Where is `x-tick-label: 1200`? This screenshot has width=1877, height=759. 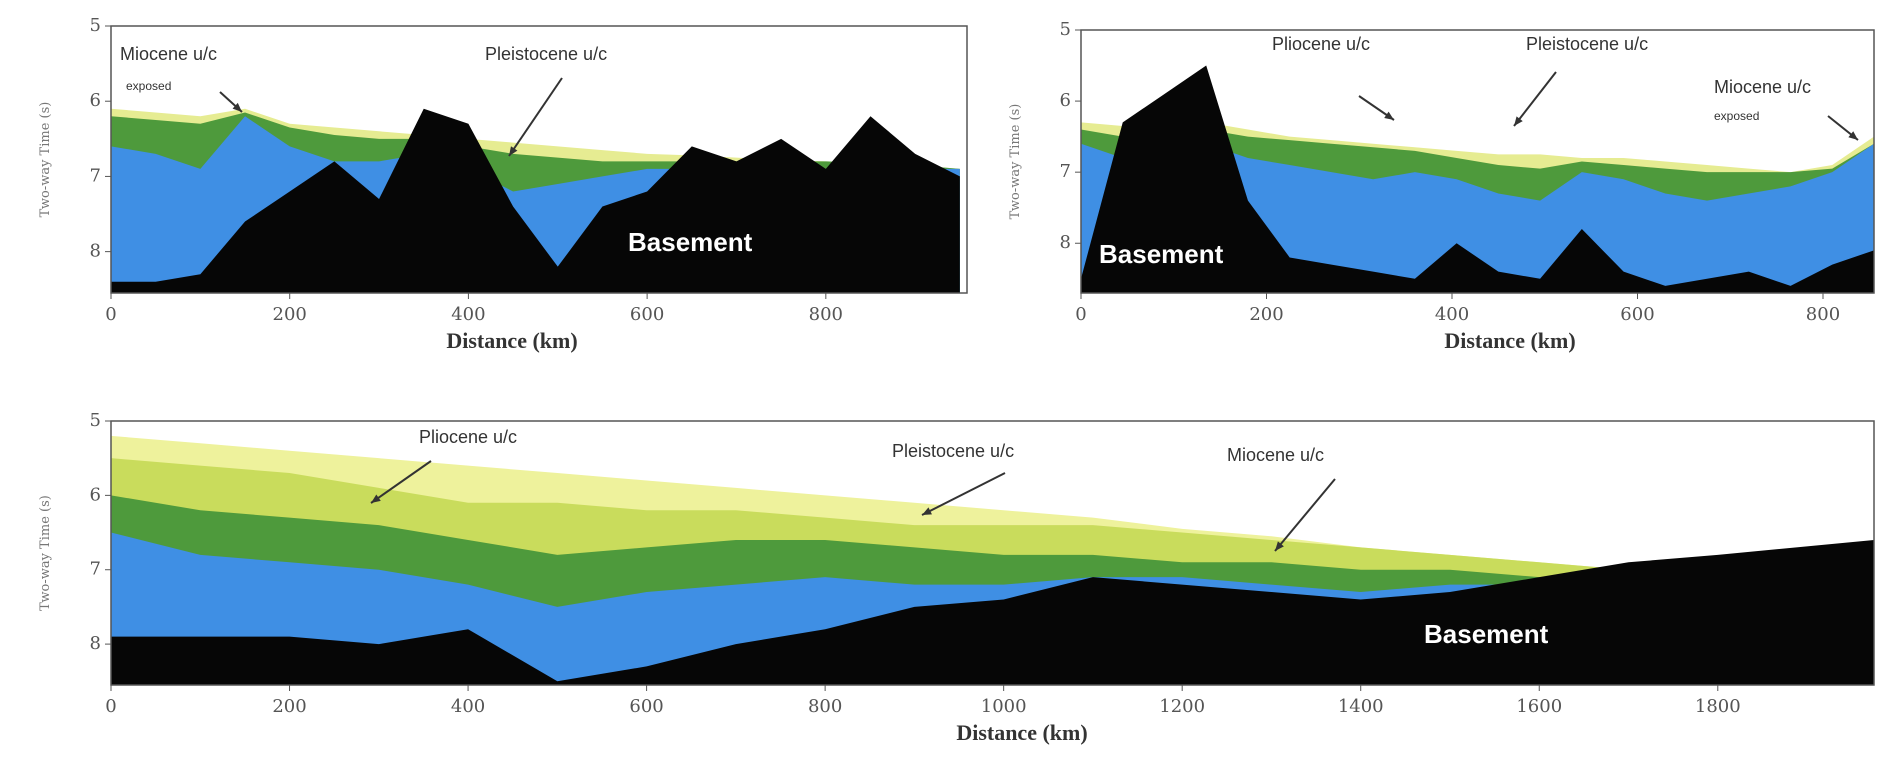 x-tick-label: 1200 is located at coordinates (1182, 706).